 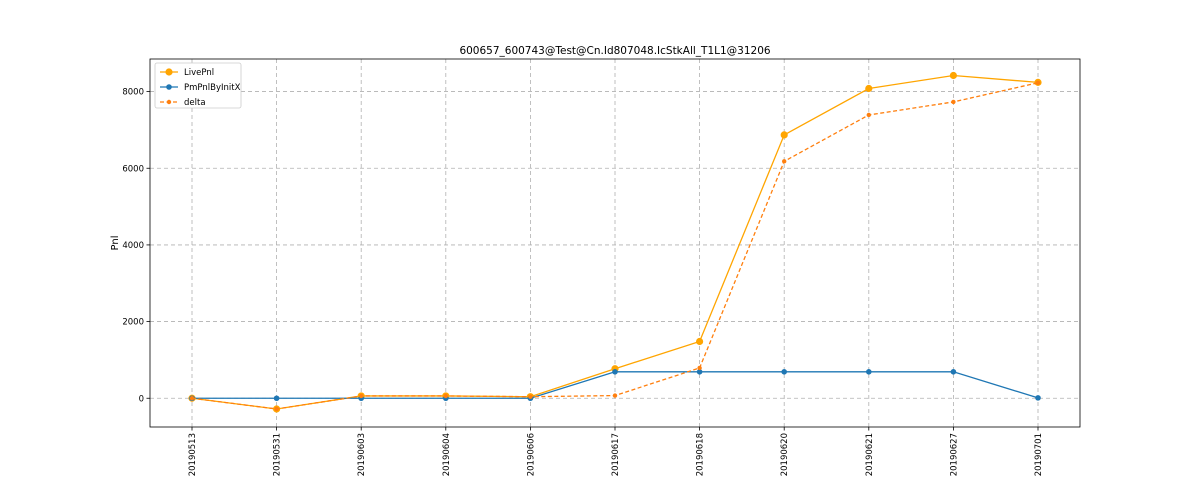 I want to click on x-tick-label: 20190604, so click(x=447, y=454).